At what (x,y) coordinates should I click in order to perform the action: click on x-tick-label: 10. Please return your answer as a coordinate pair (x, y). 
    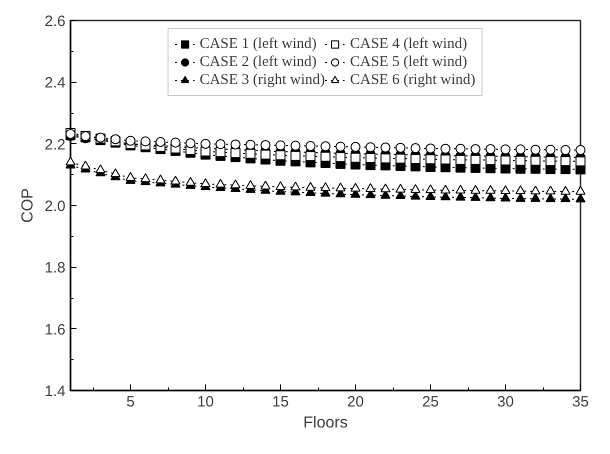
    Looking at the image, I should click on (205, 402).